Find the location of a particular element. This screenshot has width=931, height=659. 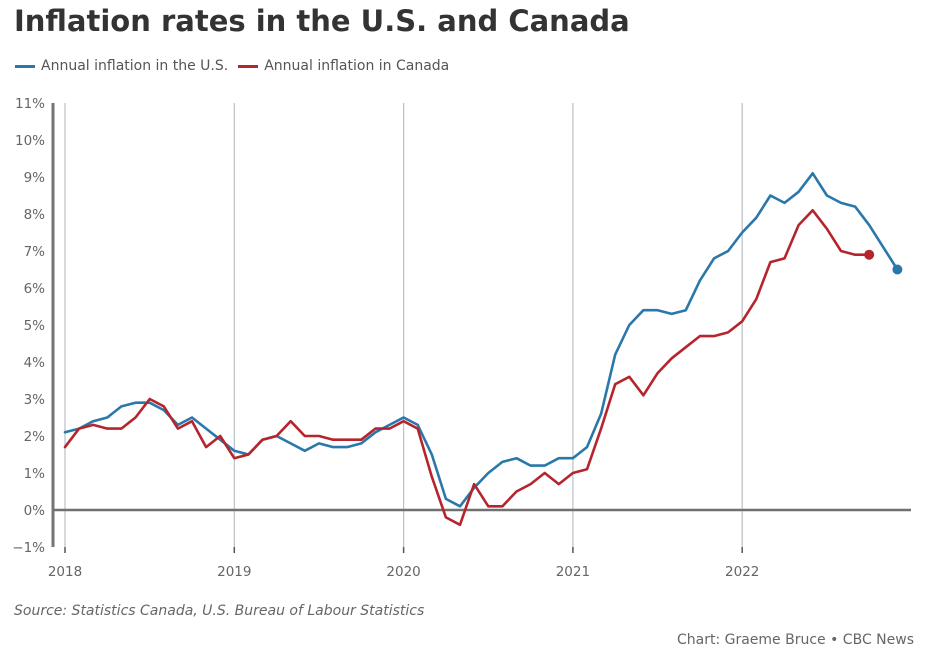

y-tick-label: 8% is located at coordinates (35, 215).